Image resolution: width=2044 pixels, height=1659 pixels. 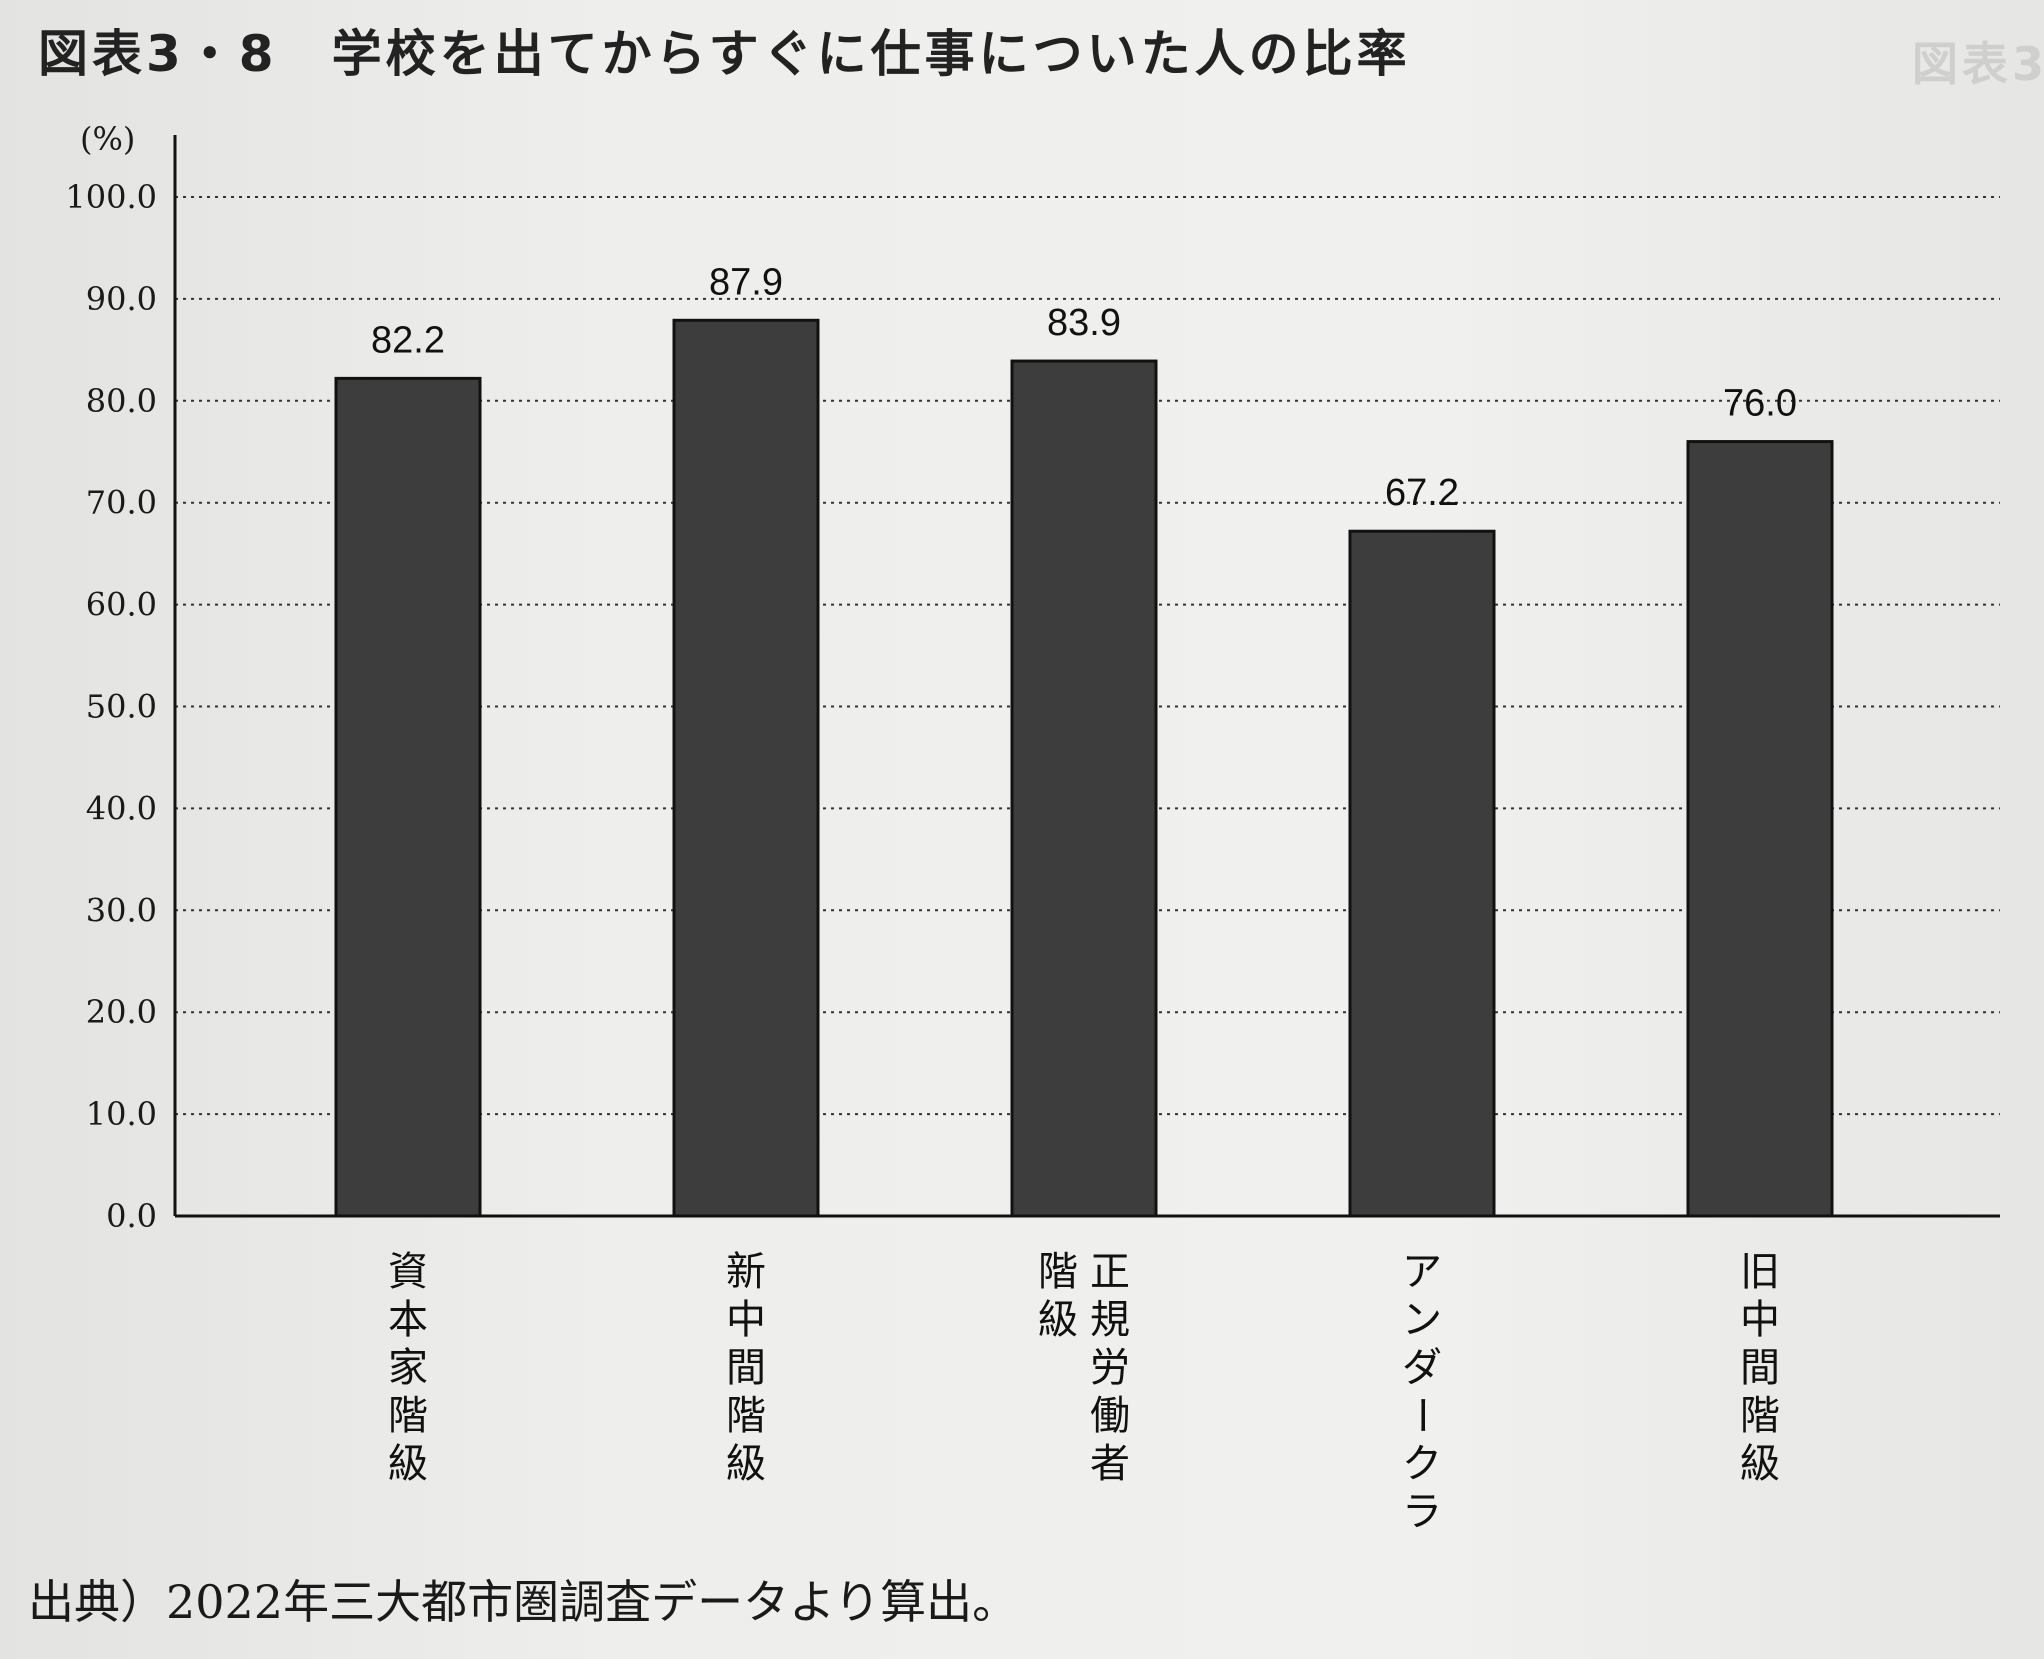 I want to click on y-tick-label: 20.0, so click(x=121, y=1012).